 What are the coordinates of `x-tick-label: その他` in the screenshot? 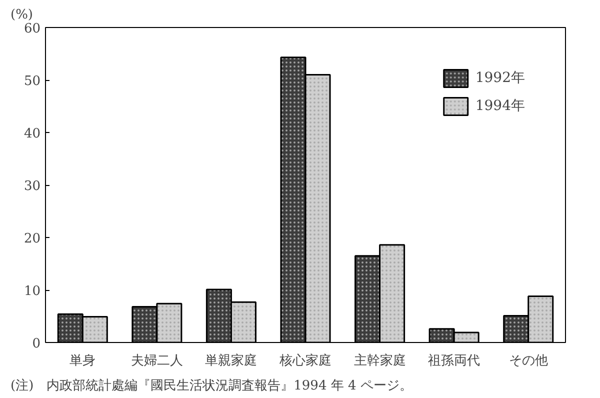 It's located at (528, 361).